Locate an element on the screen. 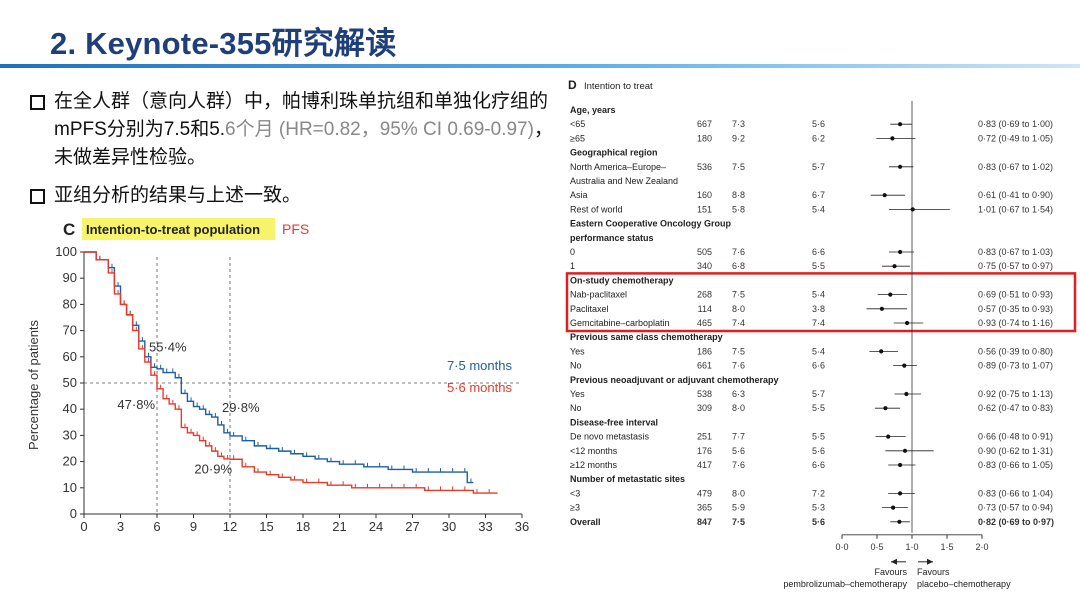 Image resolution: width=1080 pixels, height=608 pixels. forest-x-tick-label: 2·0 is located at coordinates (981, 547).